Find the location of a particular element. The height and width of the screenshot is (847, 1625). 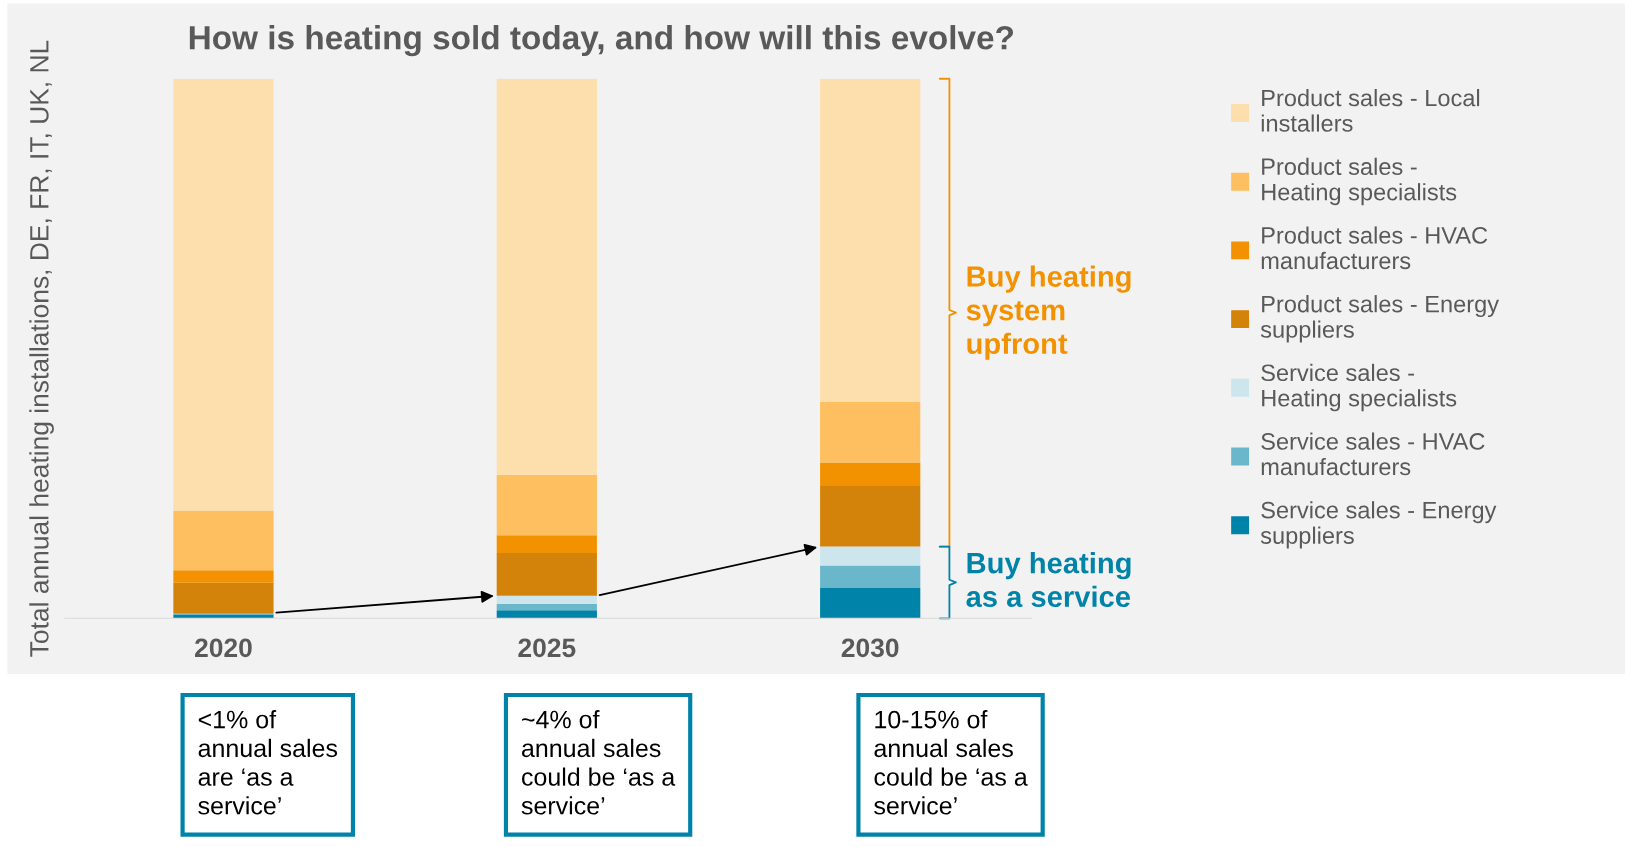

x-tick-label: 2025 is located at coordinates (547, 648).